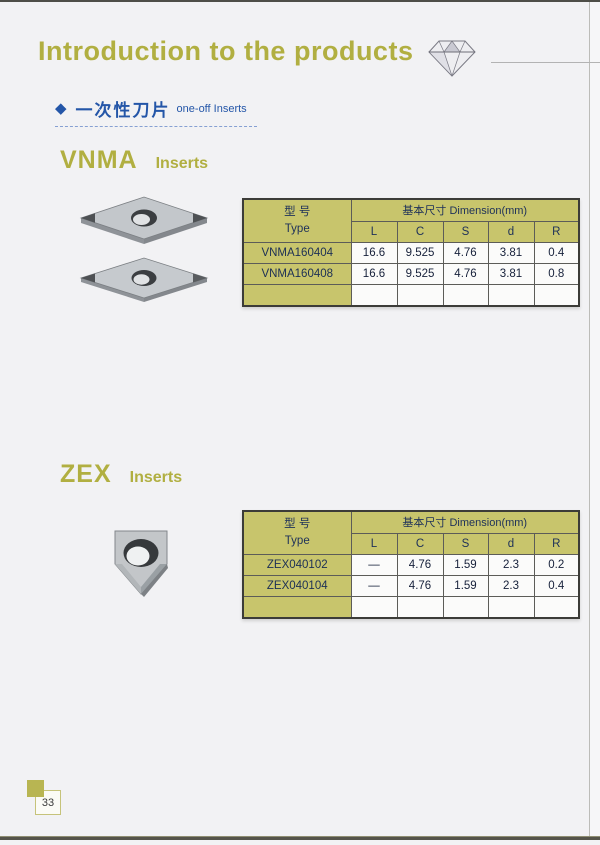  I want to click on table-row: VNMA160408 16.6 9.525 4.76 3.81 0.8, so click(411, 273).